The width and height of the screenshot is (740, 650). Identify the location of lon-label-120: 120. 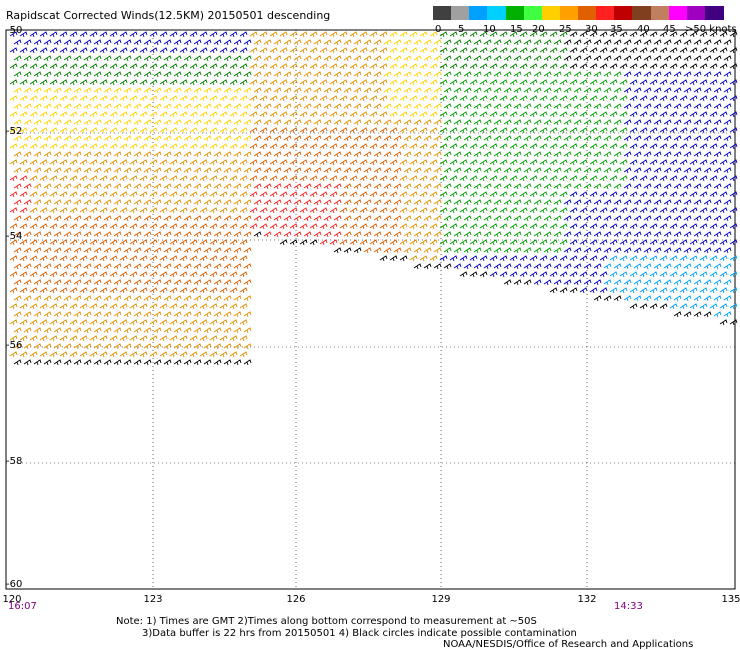
(12, 599).